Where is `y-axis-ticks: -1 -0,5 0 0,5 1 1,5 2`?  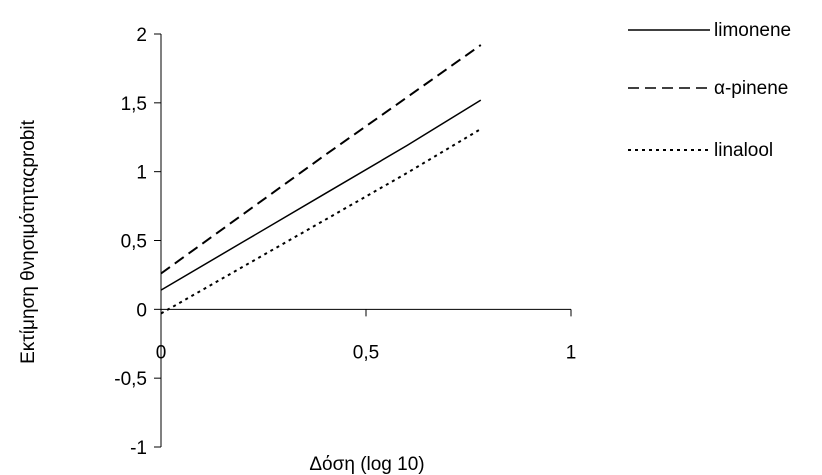
y-axis-ticks: -1 -0,5 0 0,5 1 1,5 2 is located at coordinates (137, 242).